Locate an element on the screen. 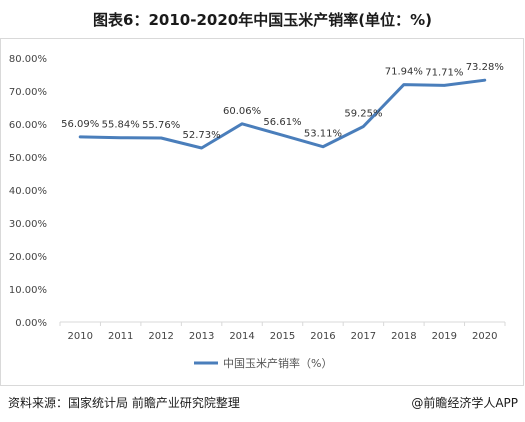  y-tick-label: 80.00% is located at coordinates (28, 59).